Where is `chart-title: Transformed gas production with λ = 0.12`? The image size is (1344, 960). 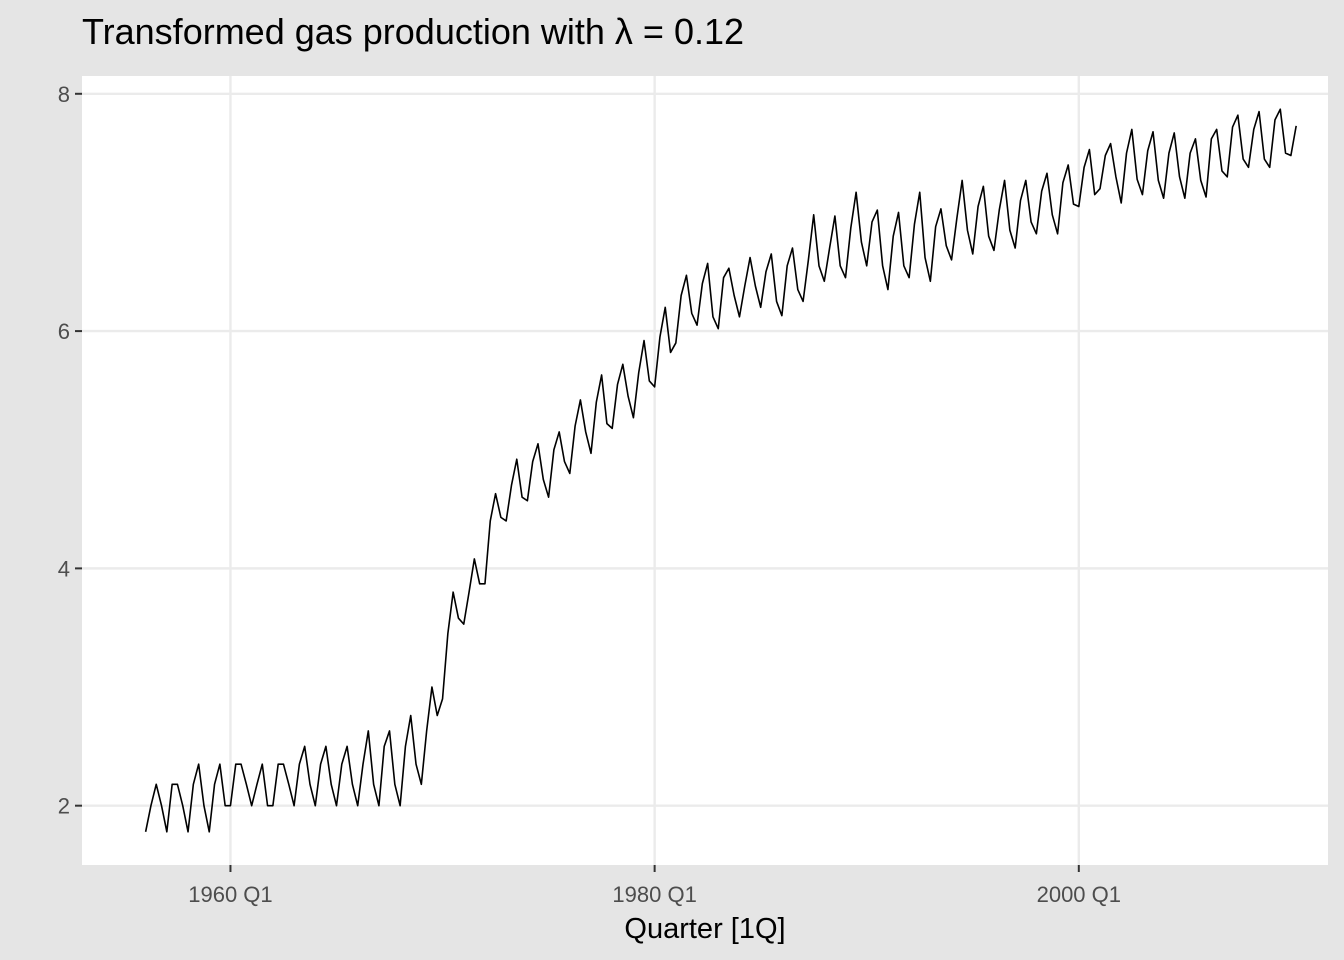
chart-title: Transformed gas production with λ = 0.12 is located at coordinates (413, 31).